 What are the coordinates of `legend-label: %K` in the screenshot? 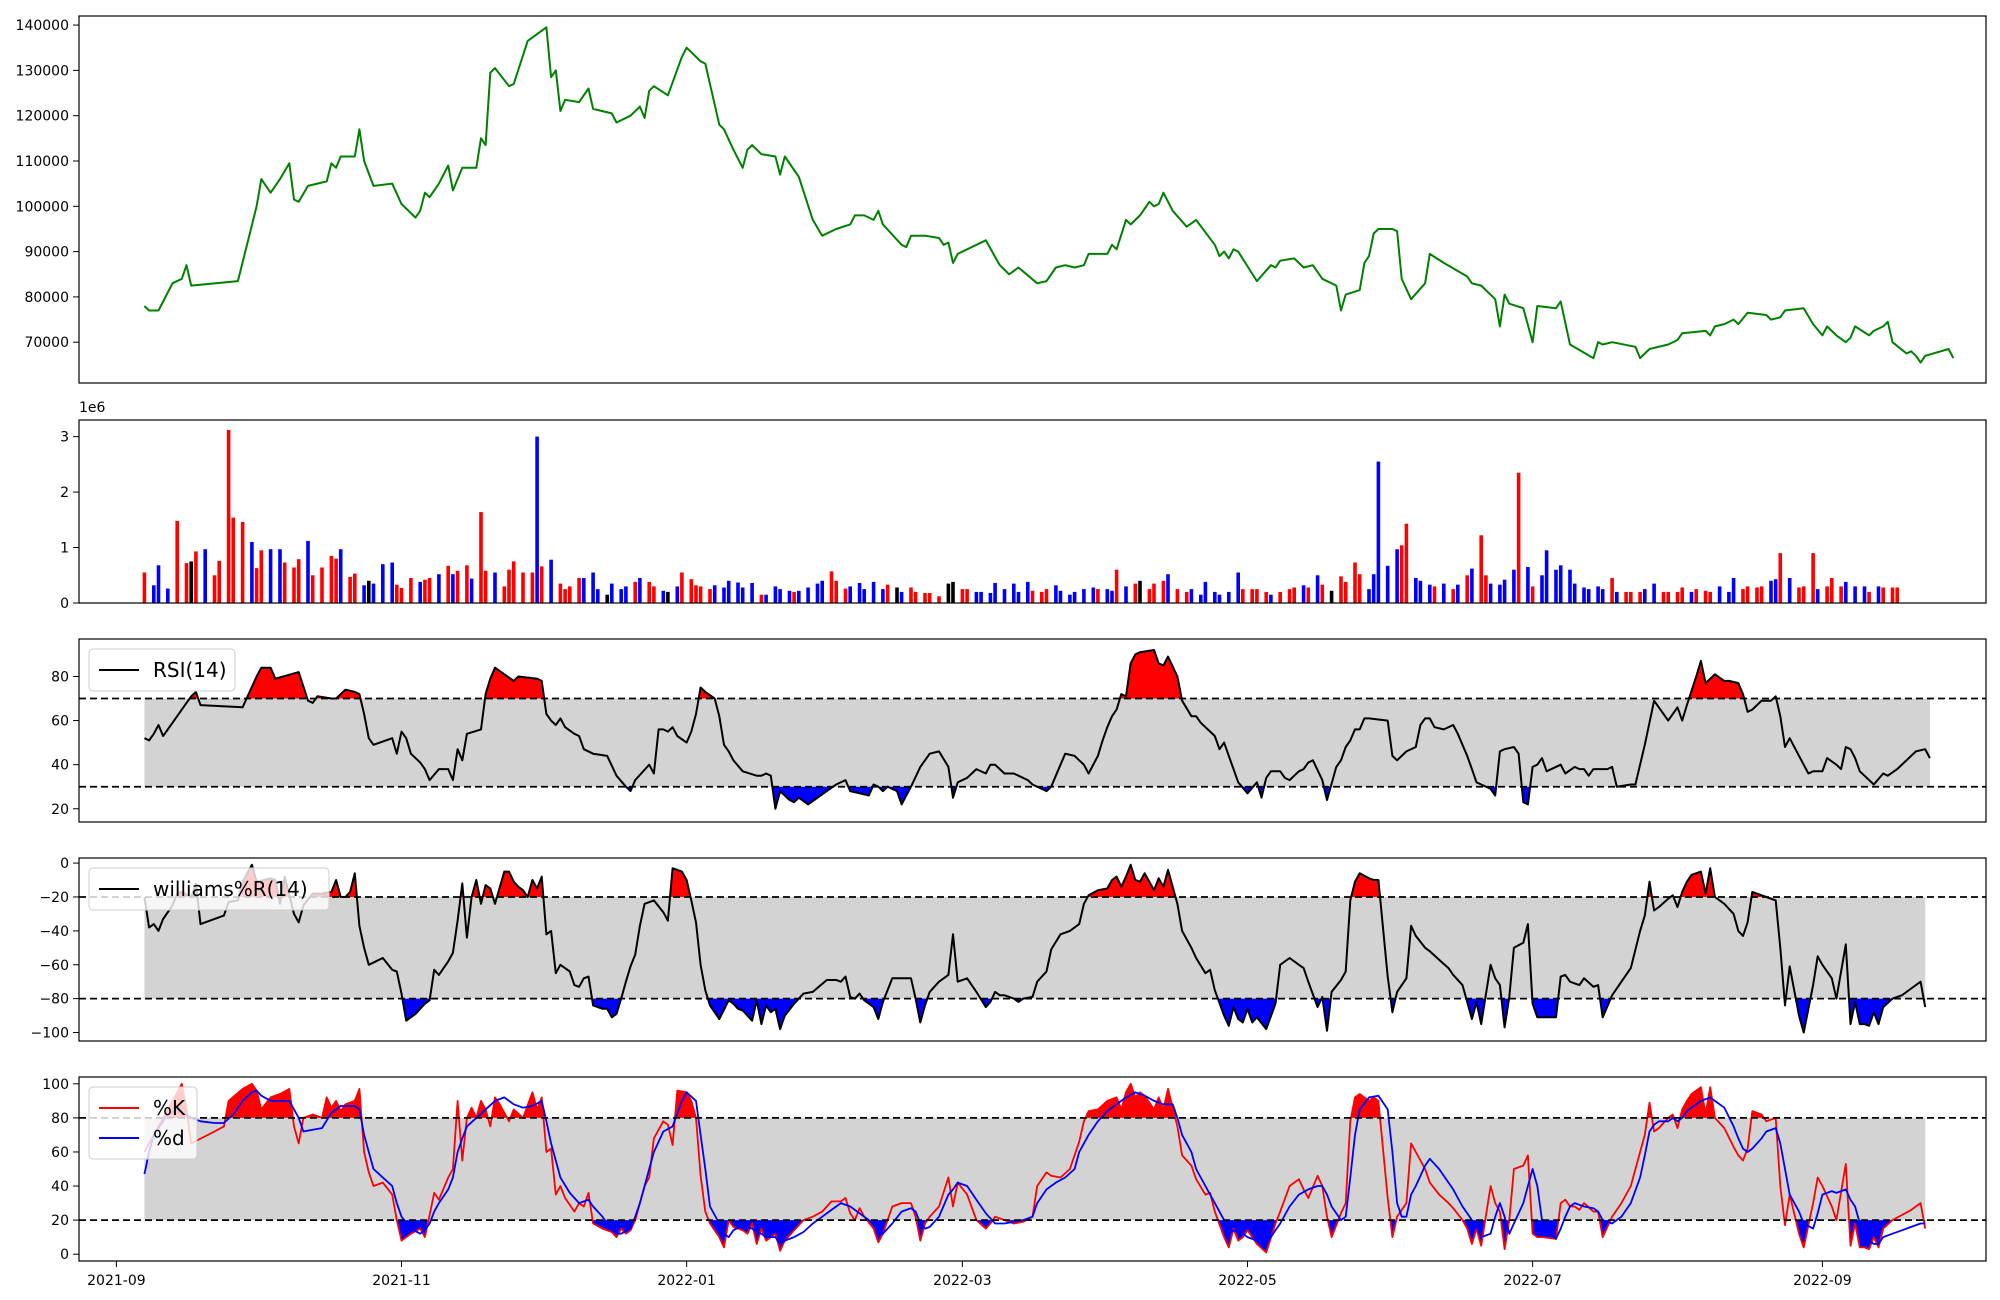 It's located at (169, 1108).